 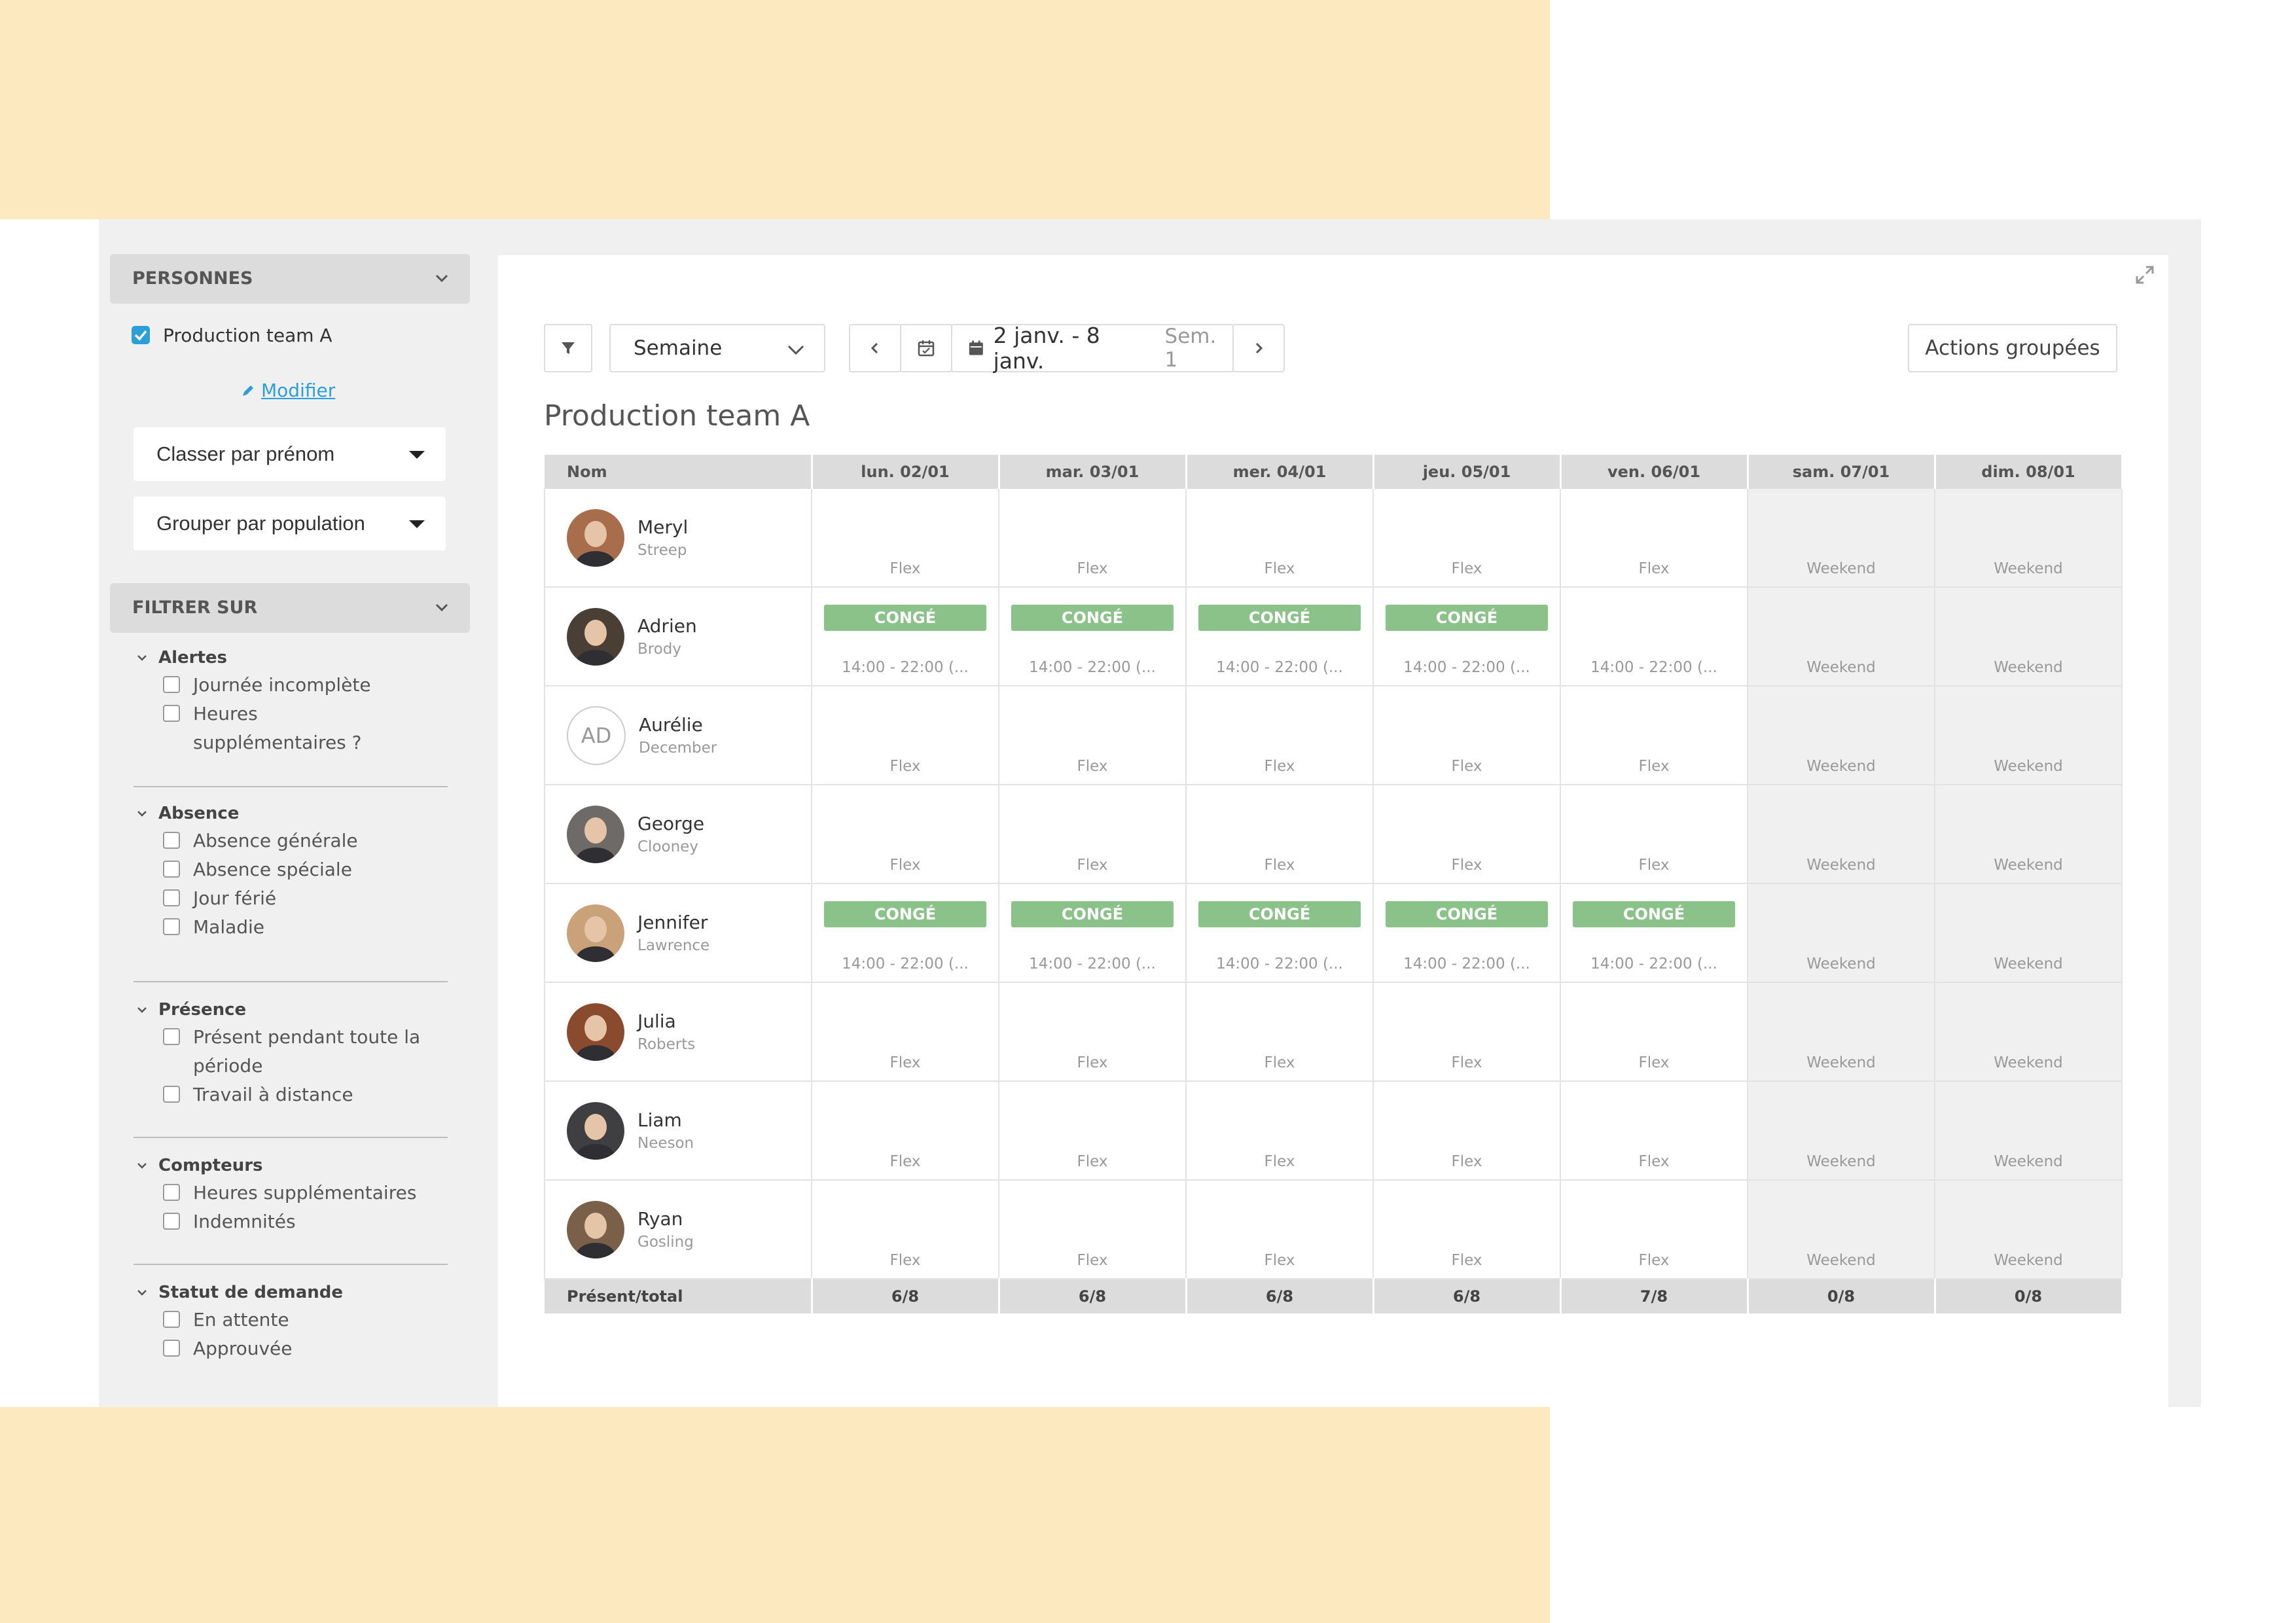 What do you see at coordinates (568, 348) in the screenshot?
I see `filter-button` at bounding box center [568, 348].